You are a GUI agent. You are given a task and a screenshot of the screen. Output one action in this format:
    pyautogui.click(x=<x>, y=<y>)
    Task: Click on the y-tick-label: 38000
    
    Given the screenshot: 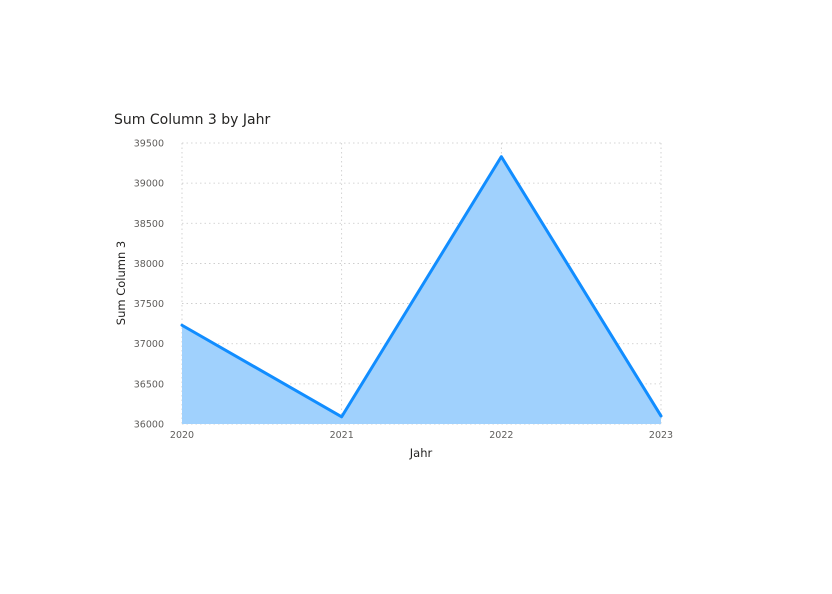 What is the action you would take?
    pyautogui.click(x=149, y=264)
    